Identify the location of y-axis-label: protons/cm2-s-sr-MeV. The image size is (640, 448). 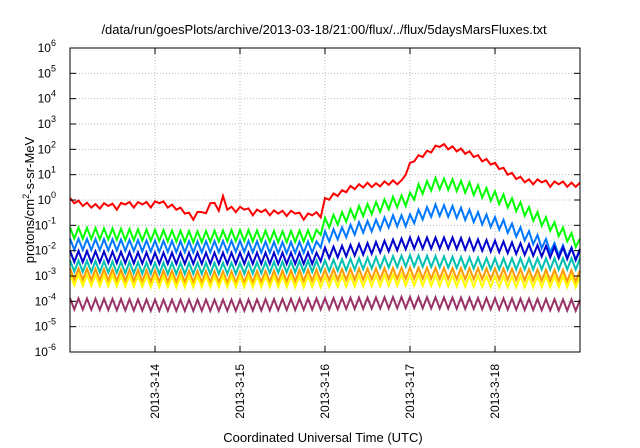
(29, 199).